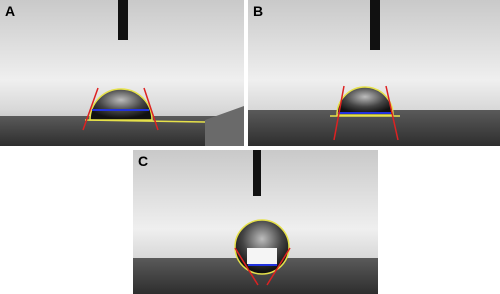 This screenshot has width=500, height=294. Describe the element at coordinates (258, 11) in the screenshot. I see `panel-label: B` at that location.